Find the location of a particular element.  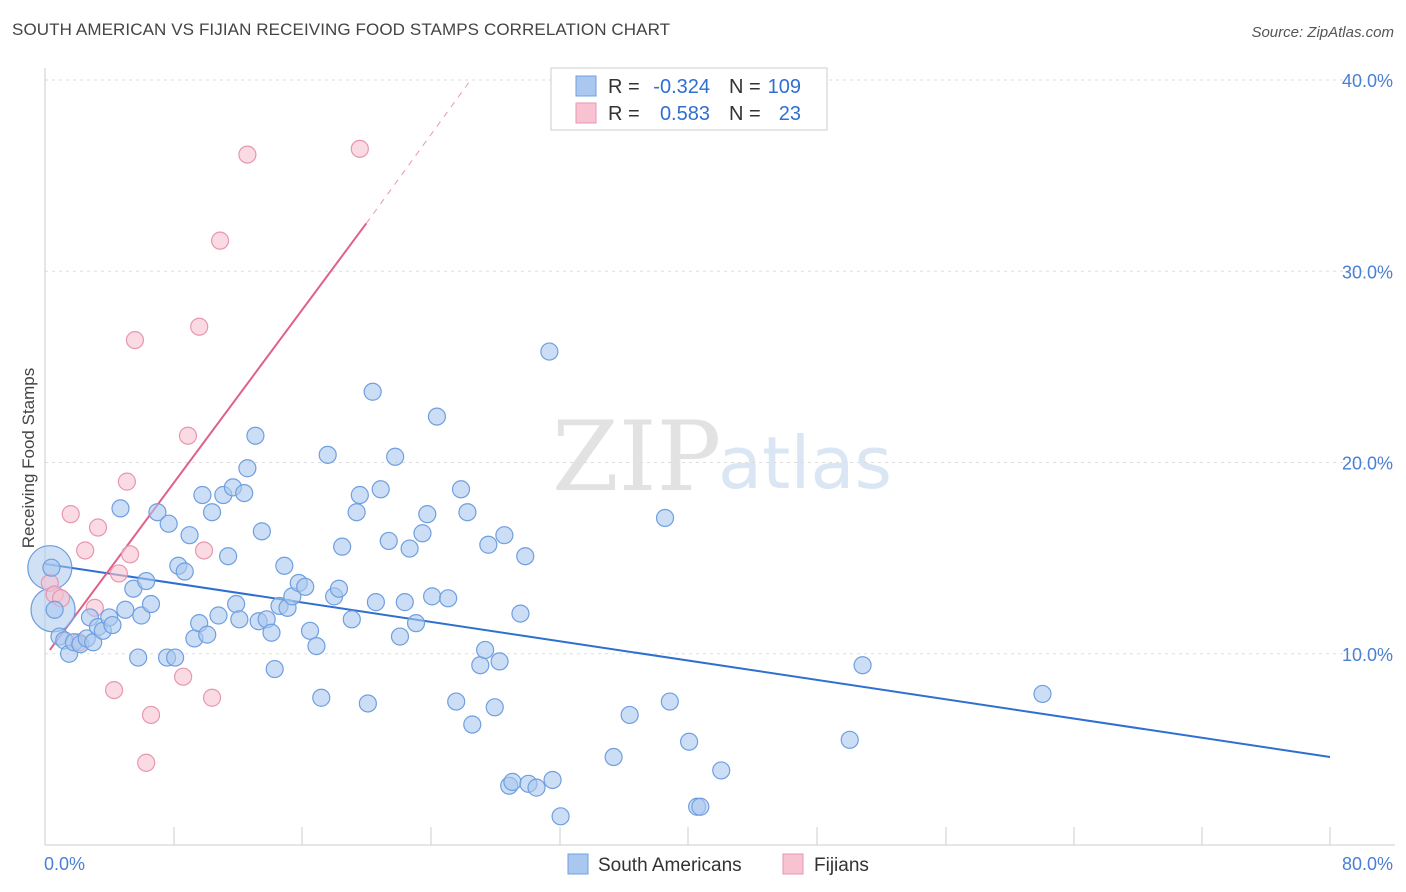

source-label: Source: ZipAtlas.com is located at coordinates (1322, 32).